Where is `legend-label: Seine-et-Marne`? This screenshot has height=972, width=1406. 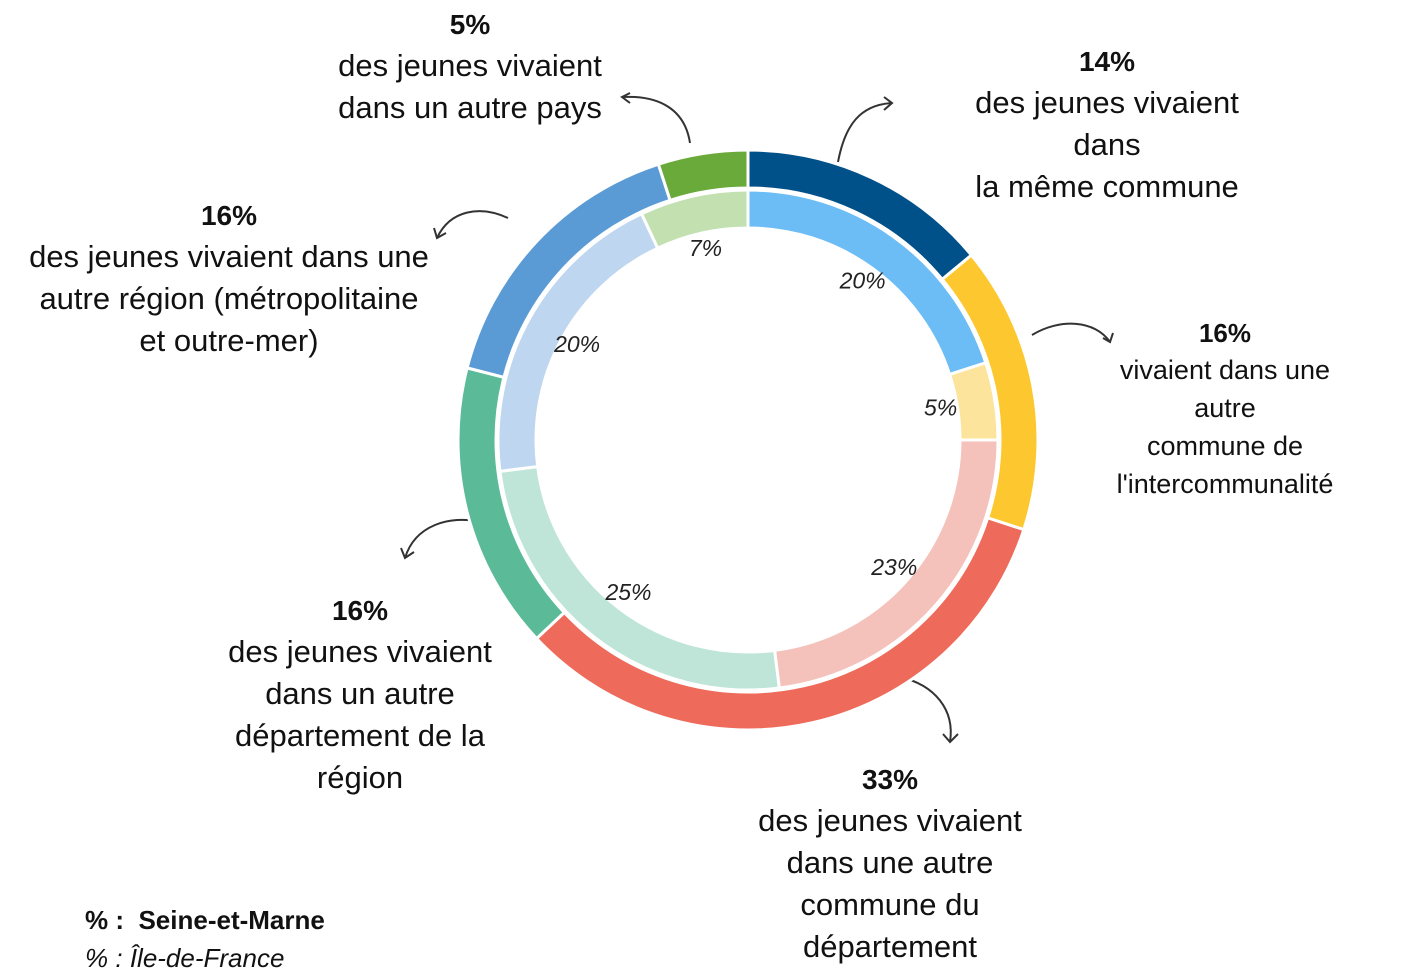 legend-label: Seine-et-Marne is located at coordinates (231, 920).